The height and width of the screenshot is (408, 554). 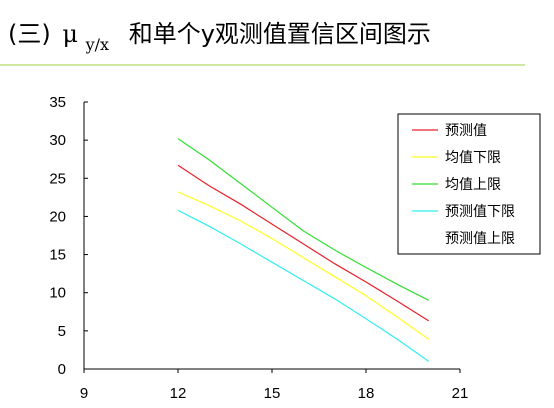 I want to click on legend-label: 均值下限, so click(x=473, y=158).